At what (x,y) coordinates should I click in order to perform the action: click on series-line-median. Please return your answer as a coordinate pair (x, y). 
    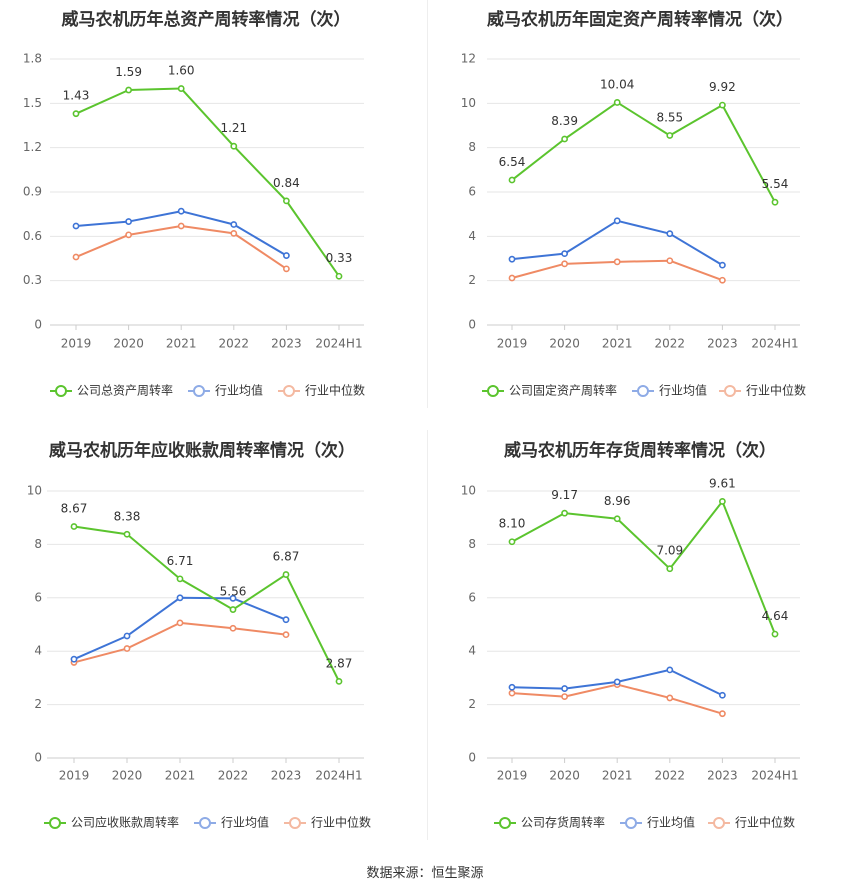
    Looking at the image, I should click on (180, 642).